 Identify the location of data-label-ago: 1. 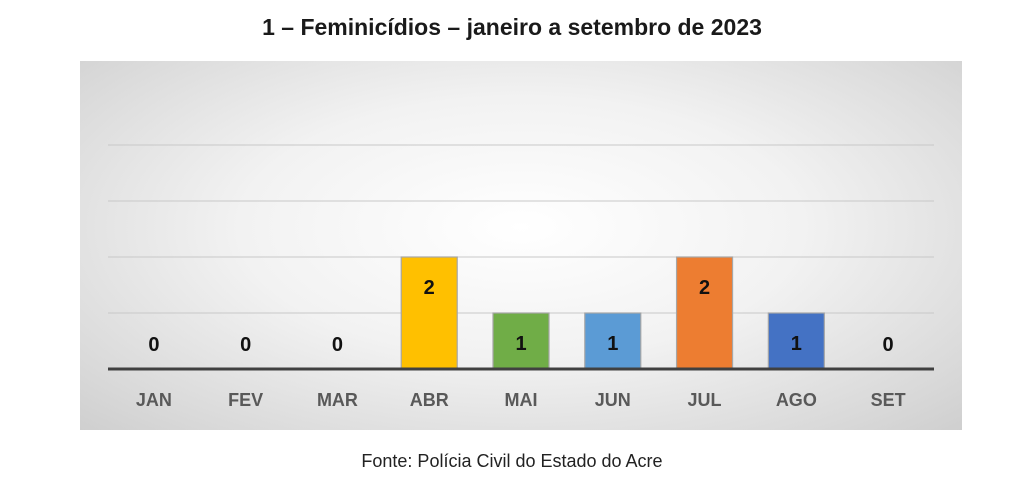
(796, 344).